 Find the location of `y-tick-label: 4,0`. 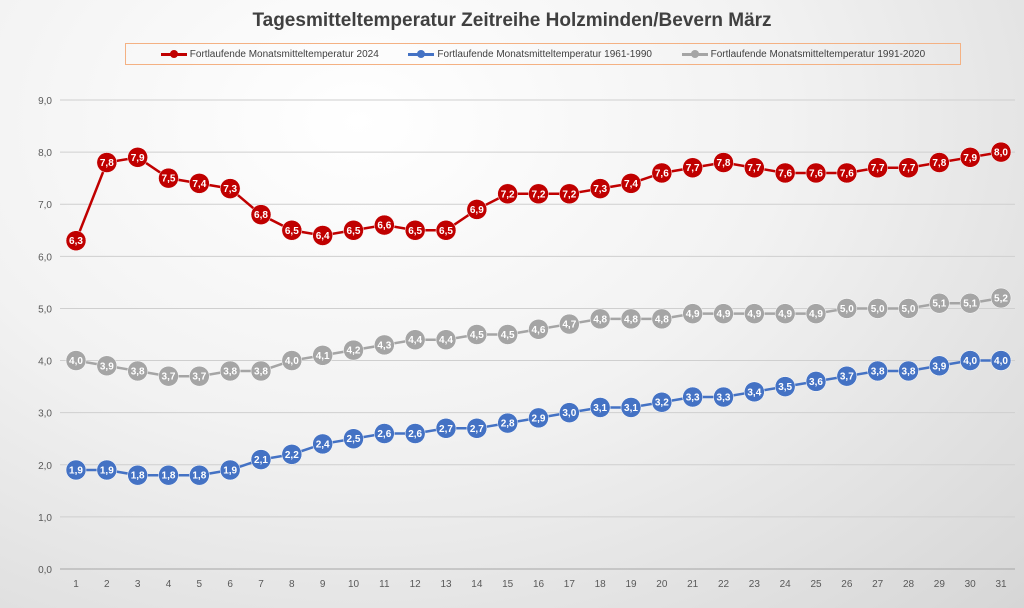

y-tick-label: 4,0 is located at coordinates (45, 362).